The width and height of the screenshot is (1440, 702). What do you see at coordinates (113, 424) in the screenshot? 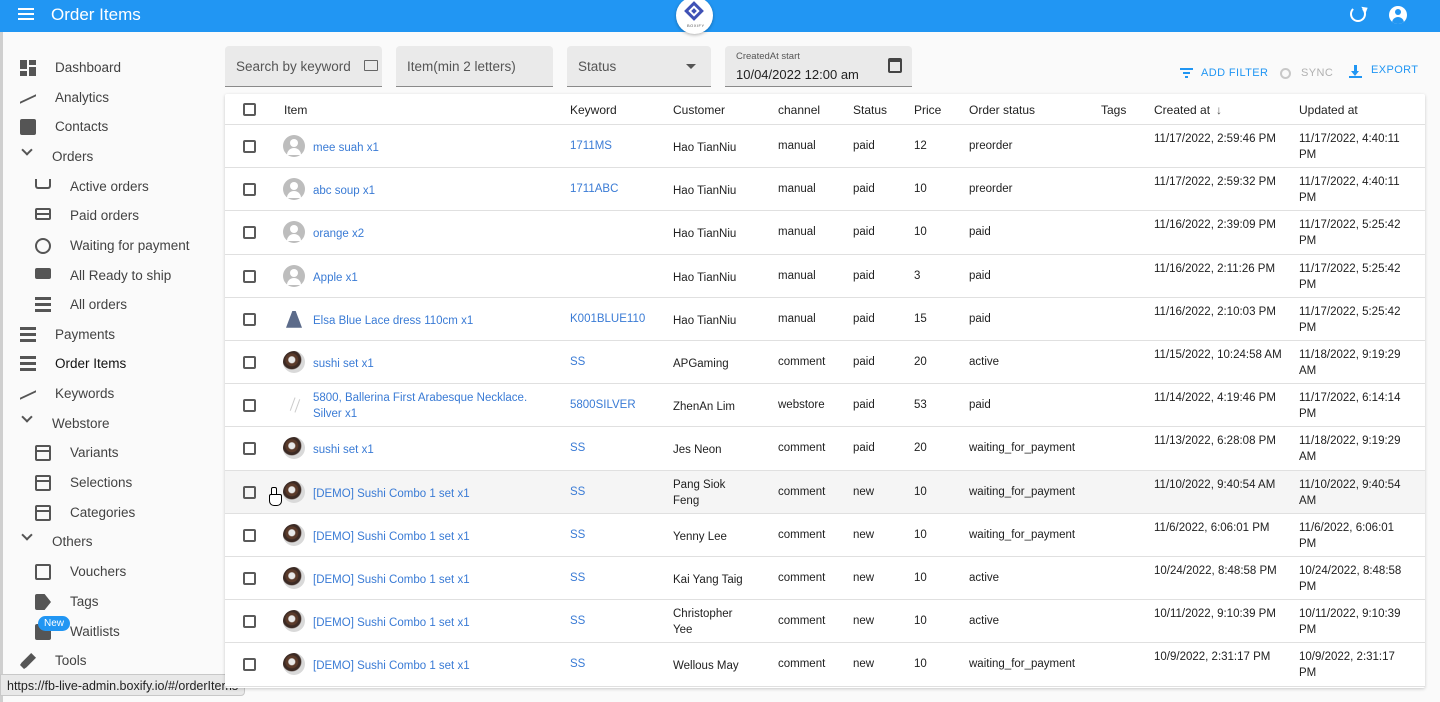
I see `sidebar-group-webstore: Webstore` at bounding box center [113, 424].